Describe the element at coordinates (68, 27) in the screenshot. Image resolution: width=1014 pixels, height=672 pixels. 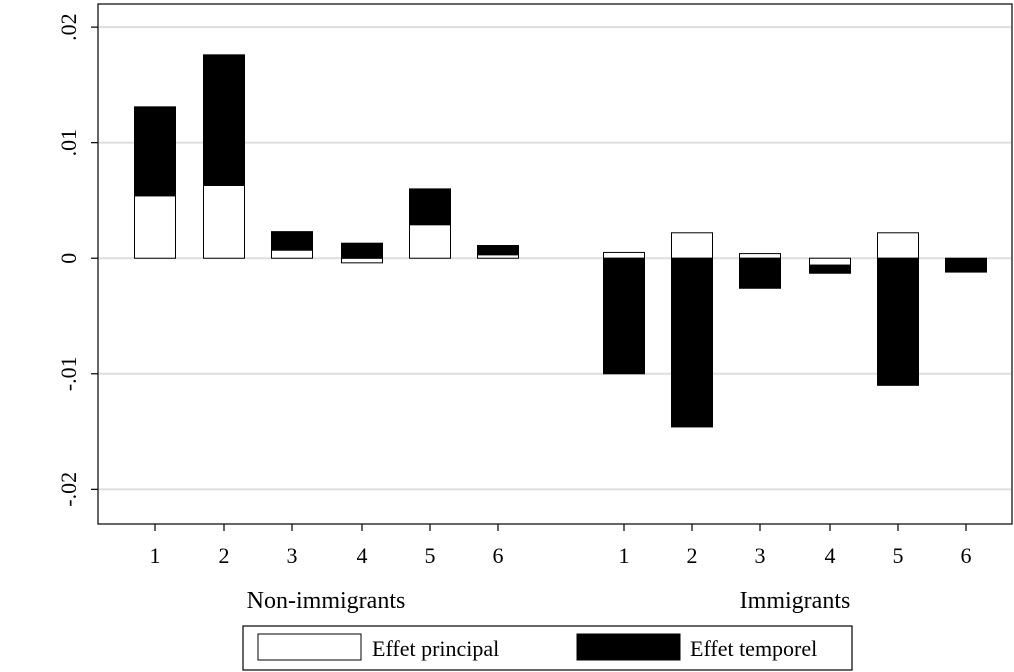
I see `y-tick-label: .02` at that location.